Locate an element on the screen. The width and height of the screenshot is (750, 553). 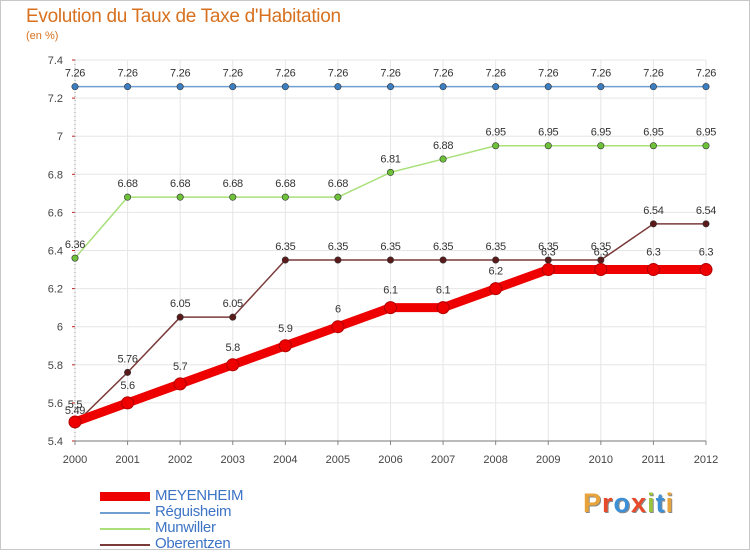
y-tick-label: 6 is located at coordinates (60, 328).